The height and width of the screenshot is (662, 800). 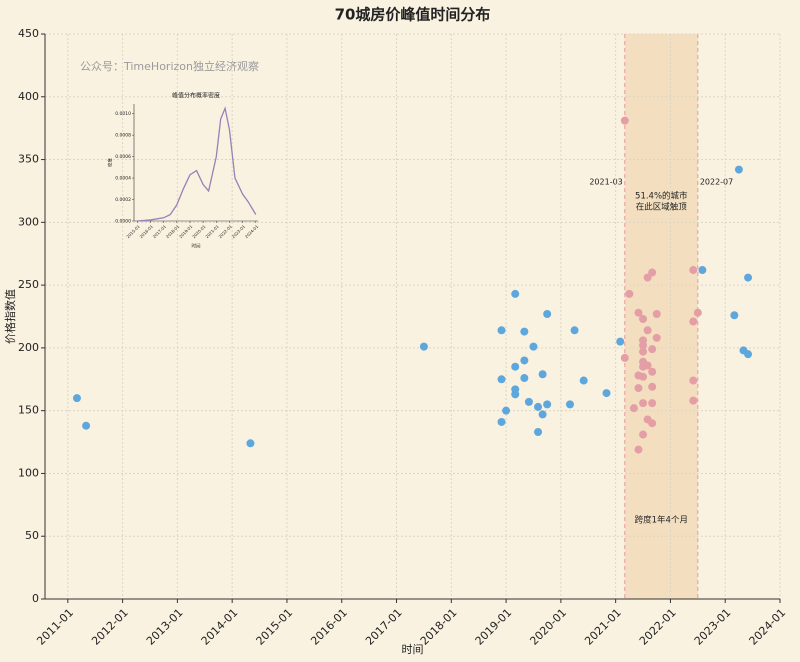 I want to click on y-tick-label: 0.0000, so click(x=123, y=222).